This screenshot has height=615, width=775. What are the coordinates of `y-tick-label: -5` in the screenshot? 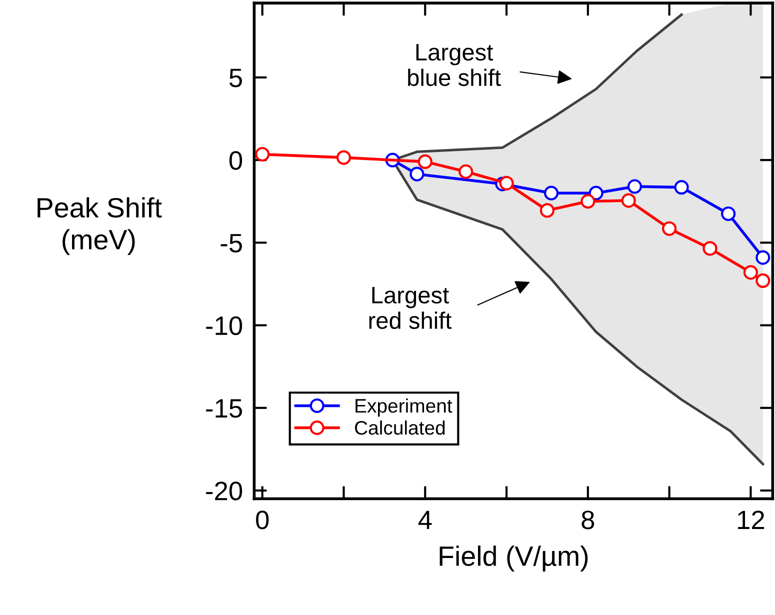 It's located at (231, 243).